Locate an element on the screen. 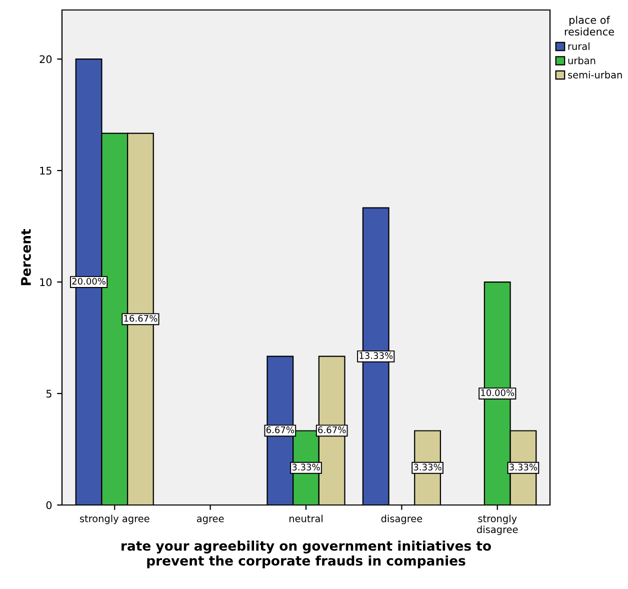 The image size is (628, 589). x-tick-label: disagree is located at coordinates (401, 519).